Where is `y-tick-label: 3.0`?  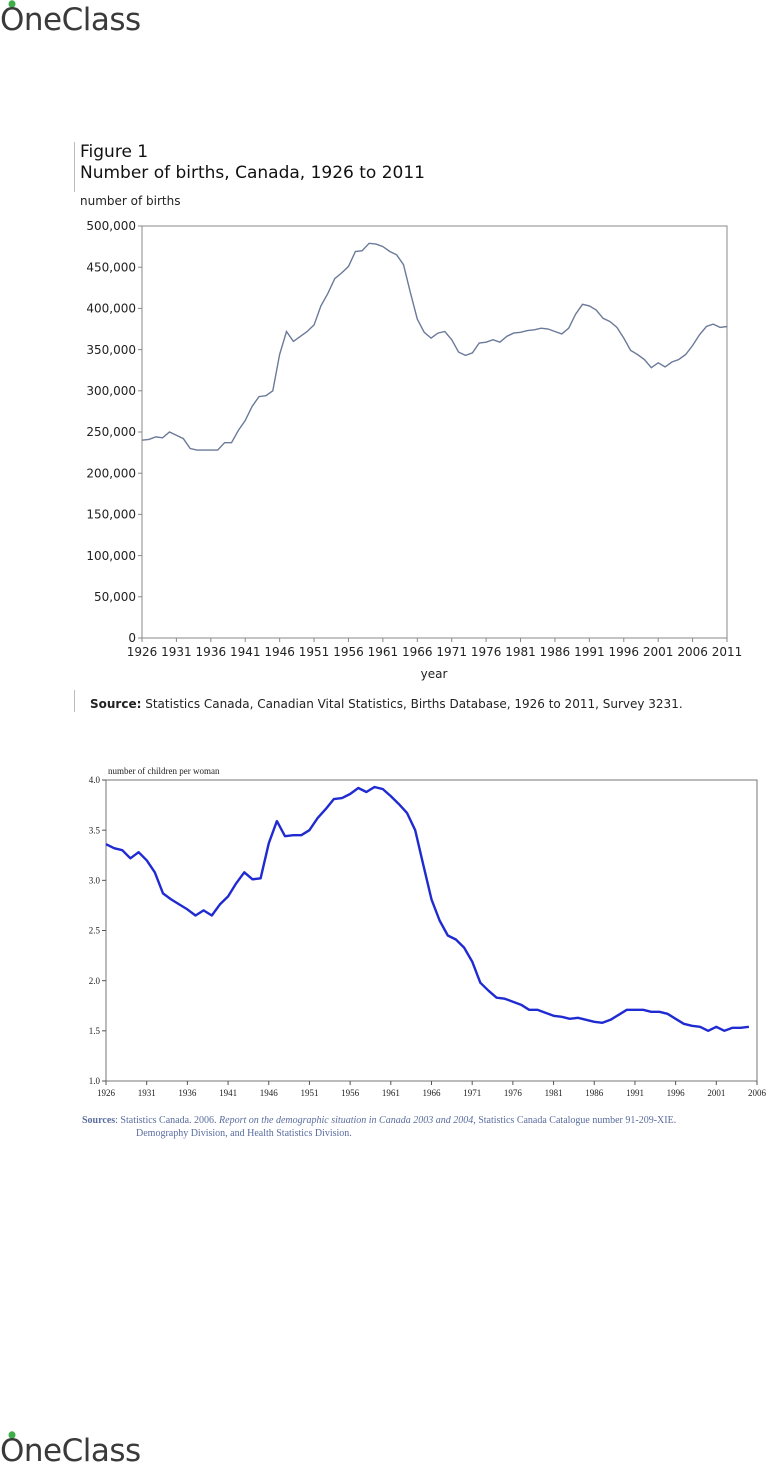
y-tick-label: 3.0 is located at coordinates (95, 880).